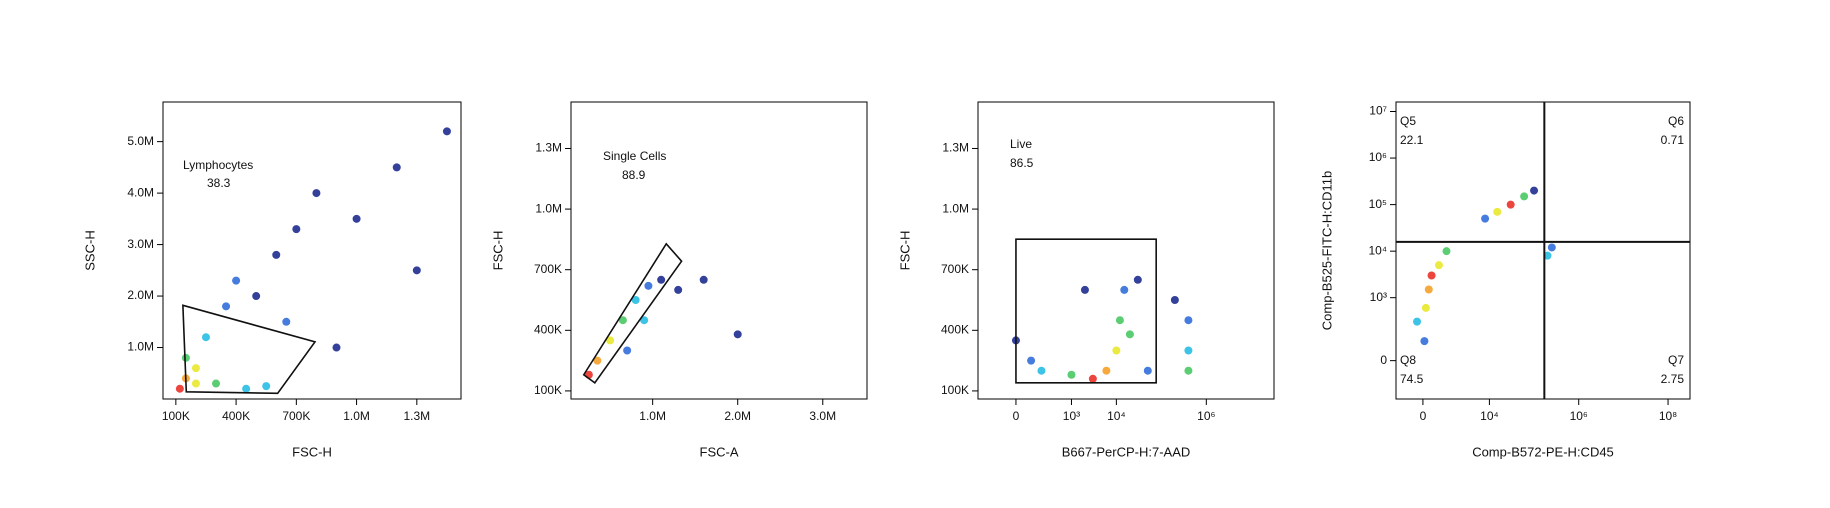 The height and width of the screenshot is (508, 1830). Describe the element at coordinates (140, 244) in the screenshot. I see `y-tick-label: 3.0M` at that location.